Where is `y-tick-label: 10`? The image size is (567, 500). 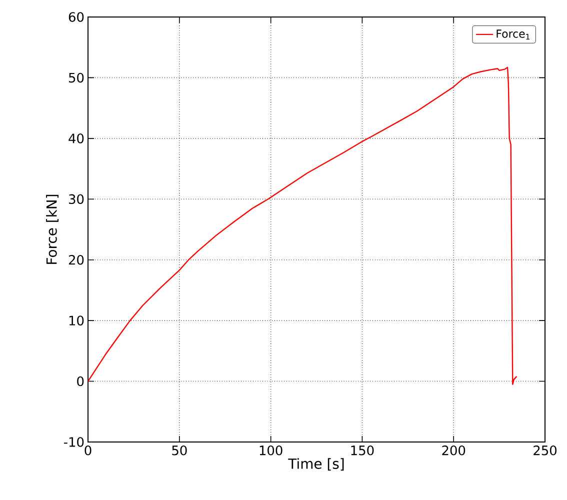
y-tick-label: 10 is located at coordinates (76, 321).